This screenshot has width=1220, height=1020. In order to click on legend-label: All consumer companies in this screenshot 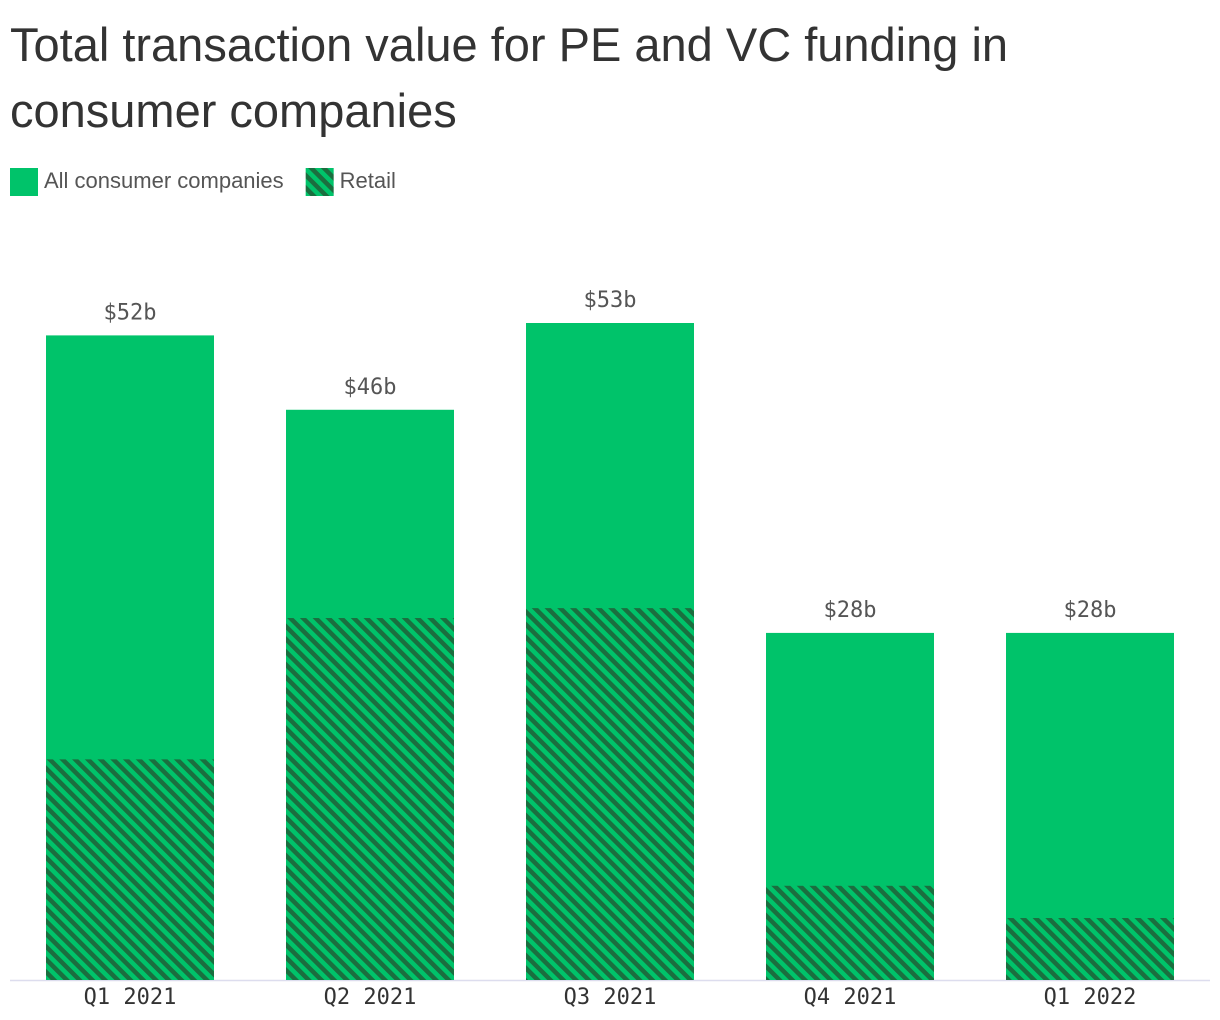, I will do `click(164, 180)`.